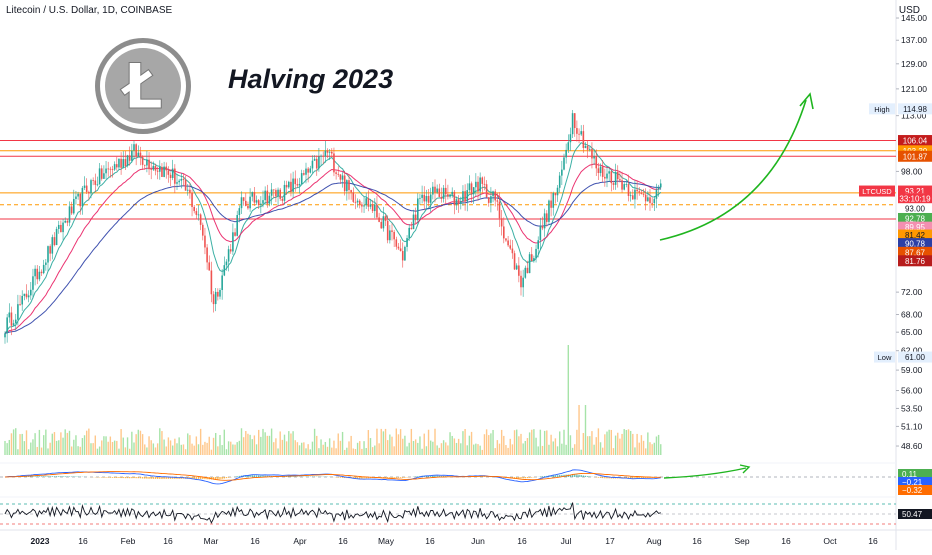 The height and width of the screenshot is (555, 932). I want to click on logo-glyph: Ł, so click(141, 86).